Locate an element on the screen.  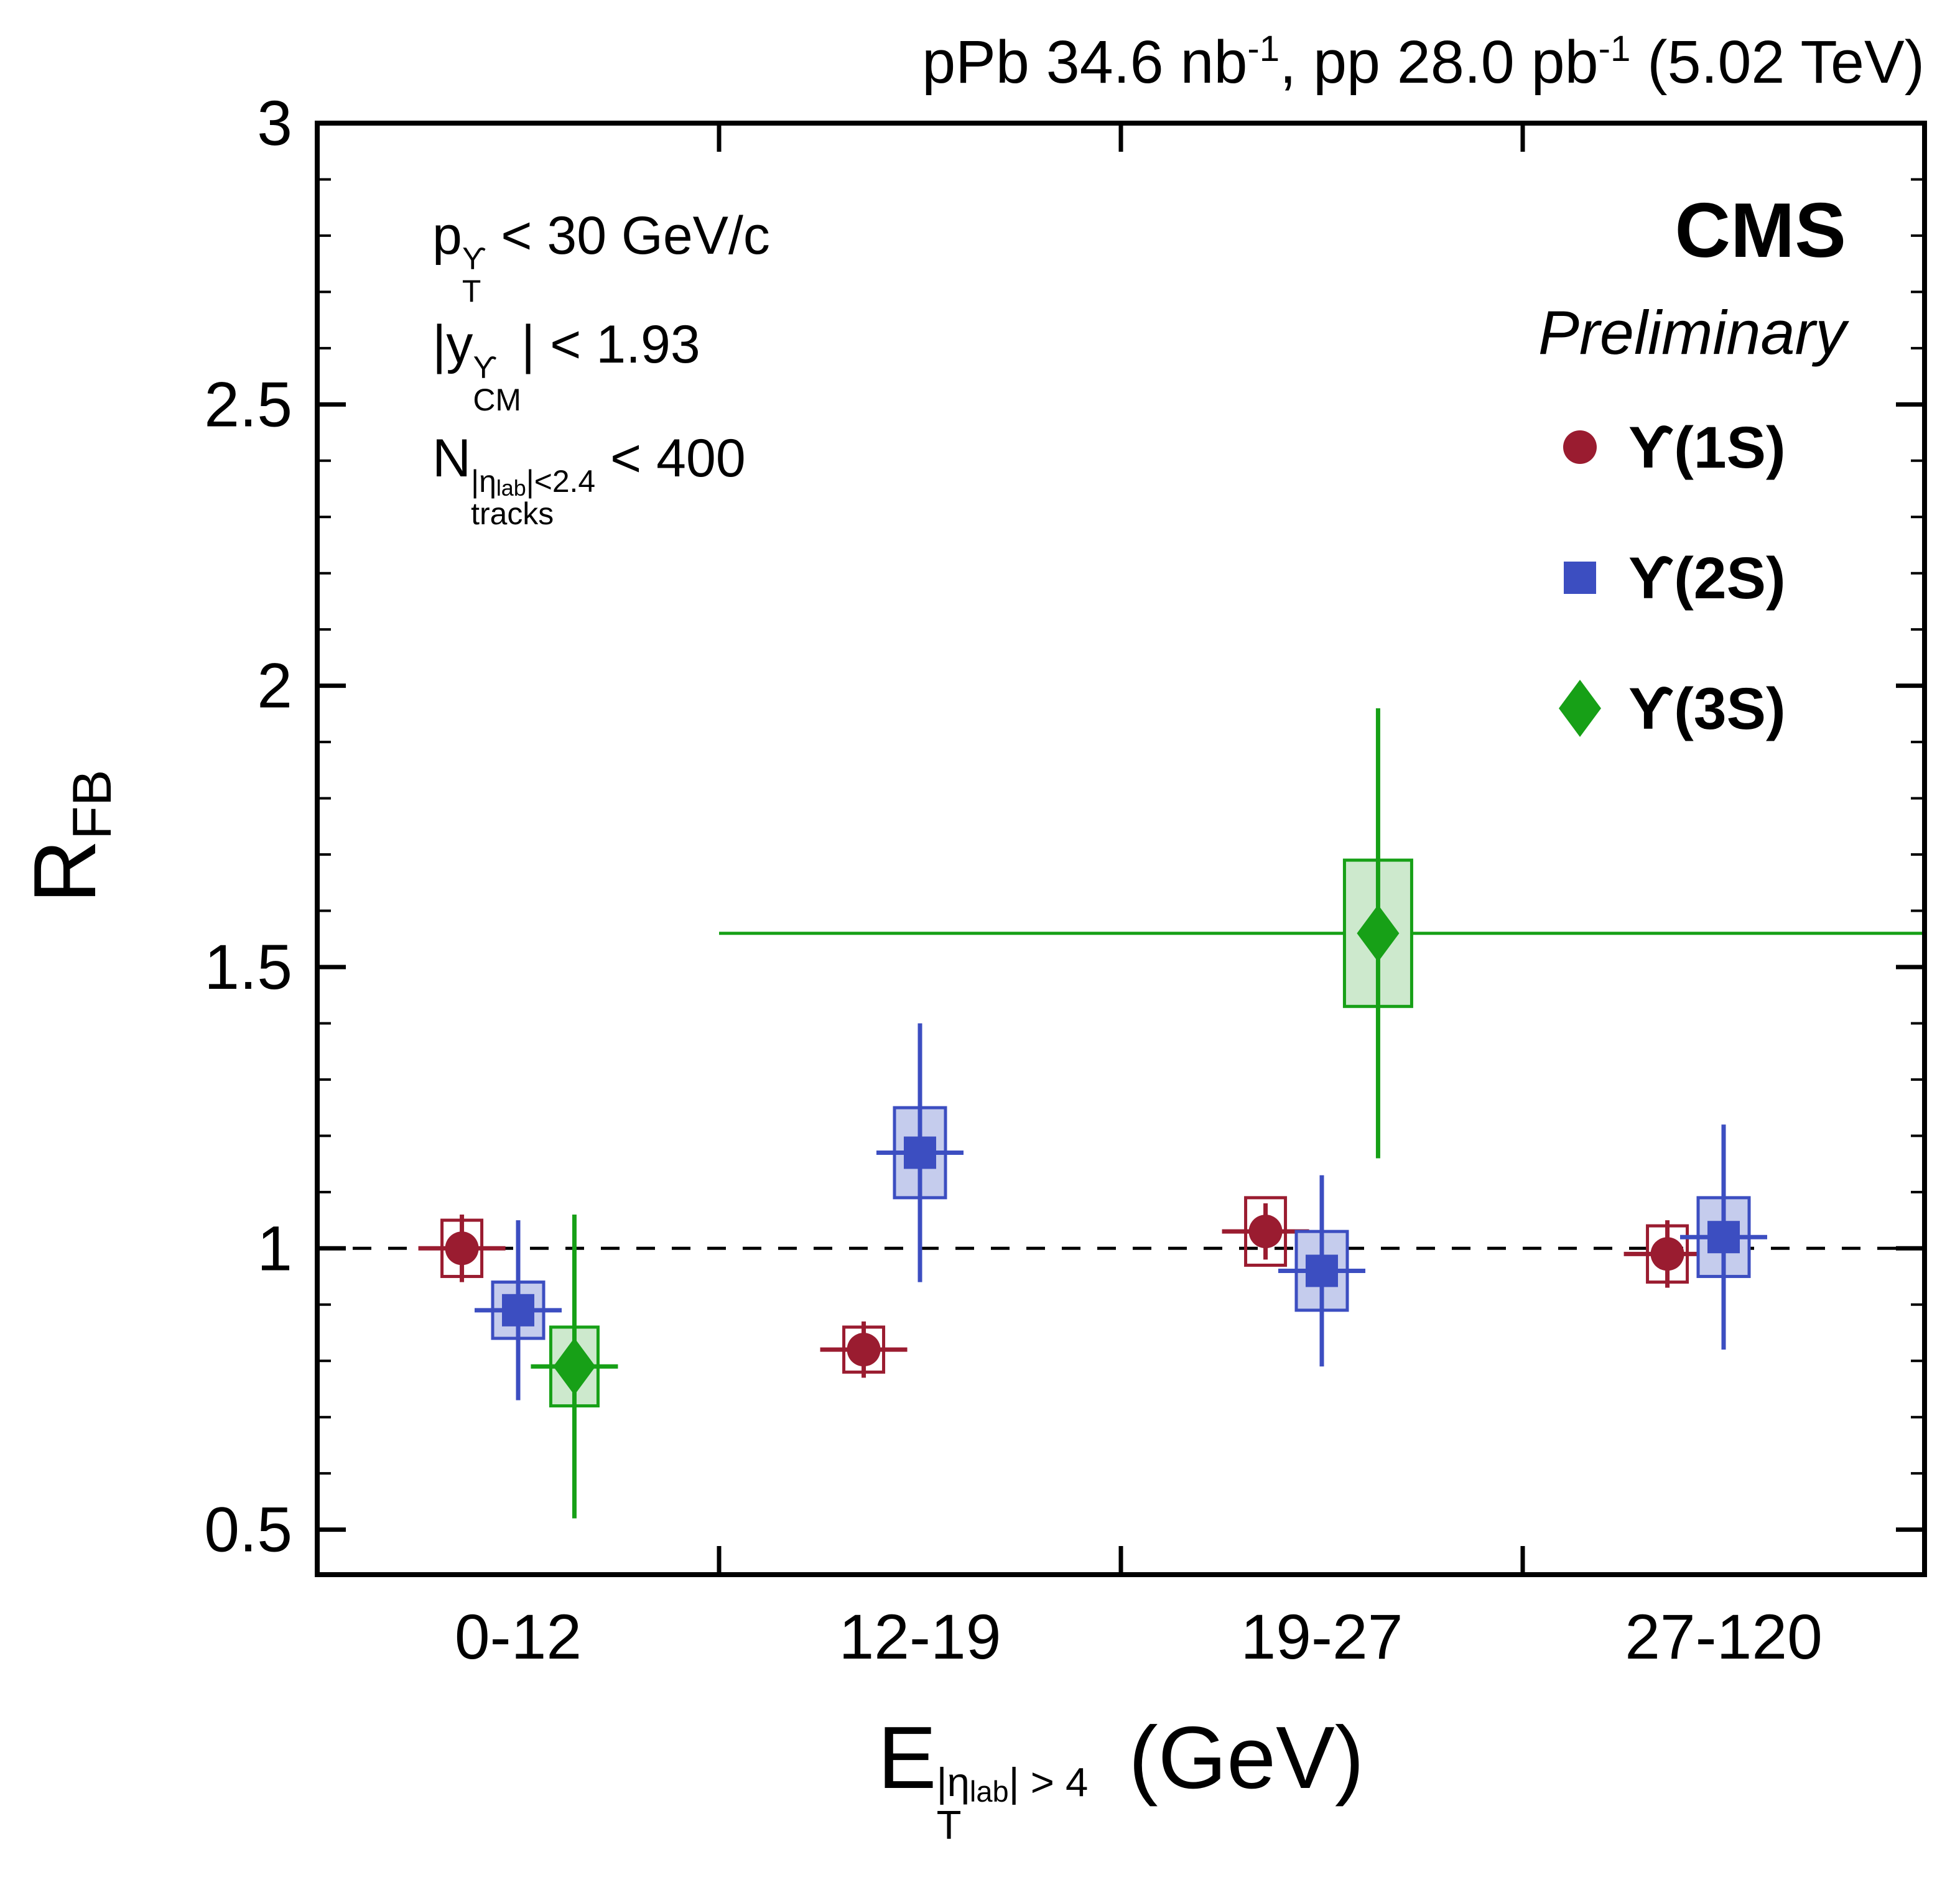
x-axis-sup-sub: lab is located at coordinates (989, 1791).